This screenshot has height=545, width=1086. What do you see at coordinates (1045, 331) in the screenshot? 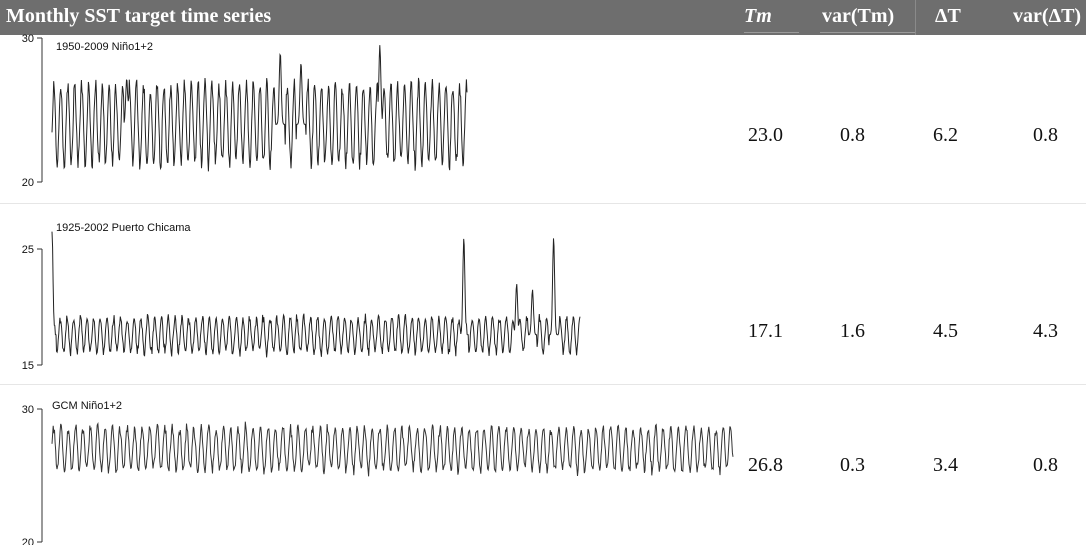
I see `cell-var-dt: 4.3` at bounding box center [1045, 331].